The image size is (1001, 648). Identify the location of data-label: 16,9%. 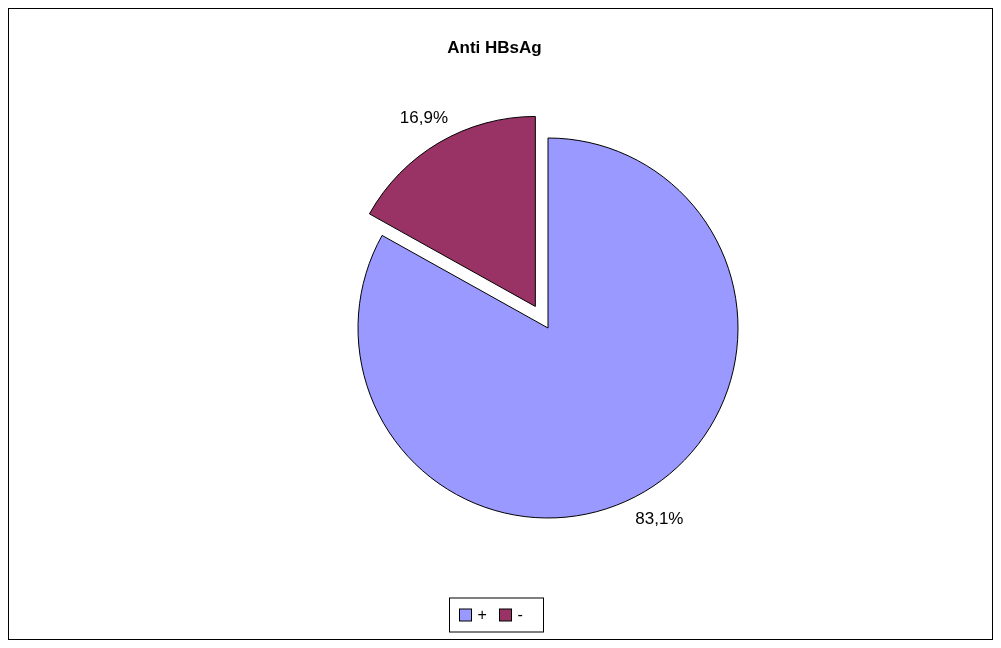
(424, 117).